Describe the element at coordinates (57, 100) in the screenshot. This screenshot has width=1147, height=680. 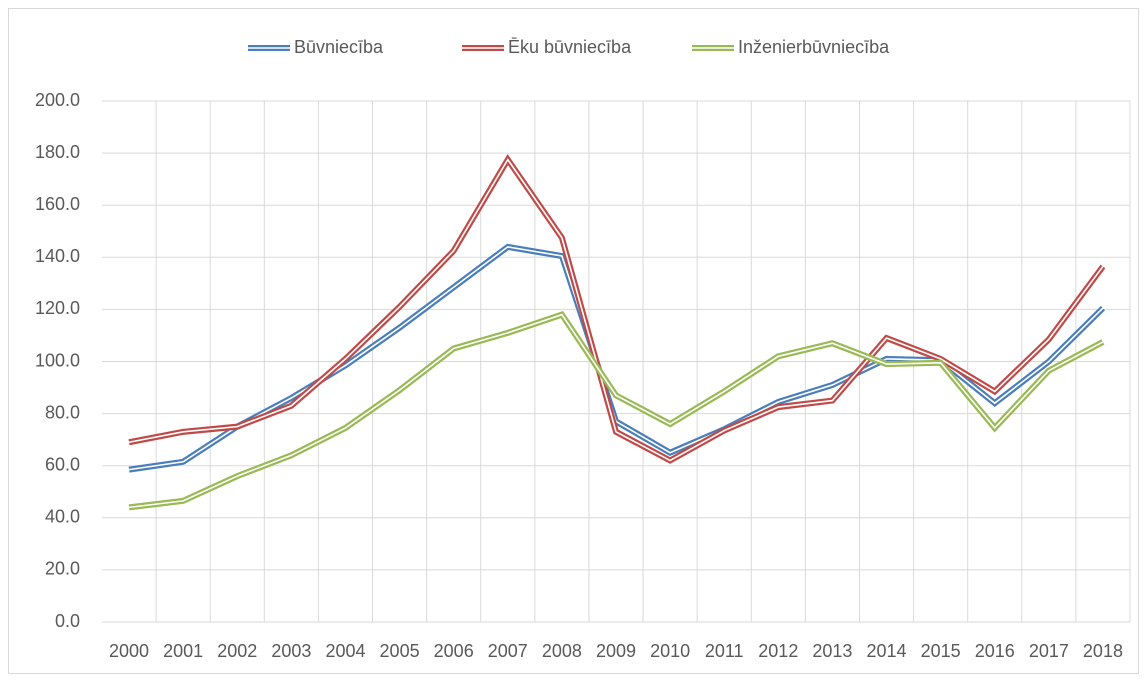
I see `y-tick-label: 200.0` at that location.